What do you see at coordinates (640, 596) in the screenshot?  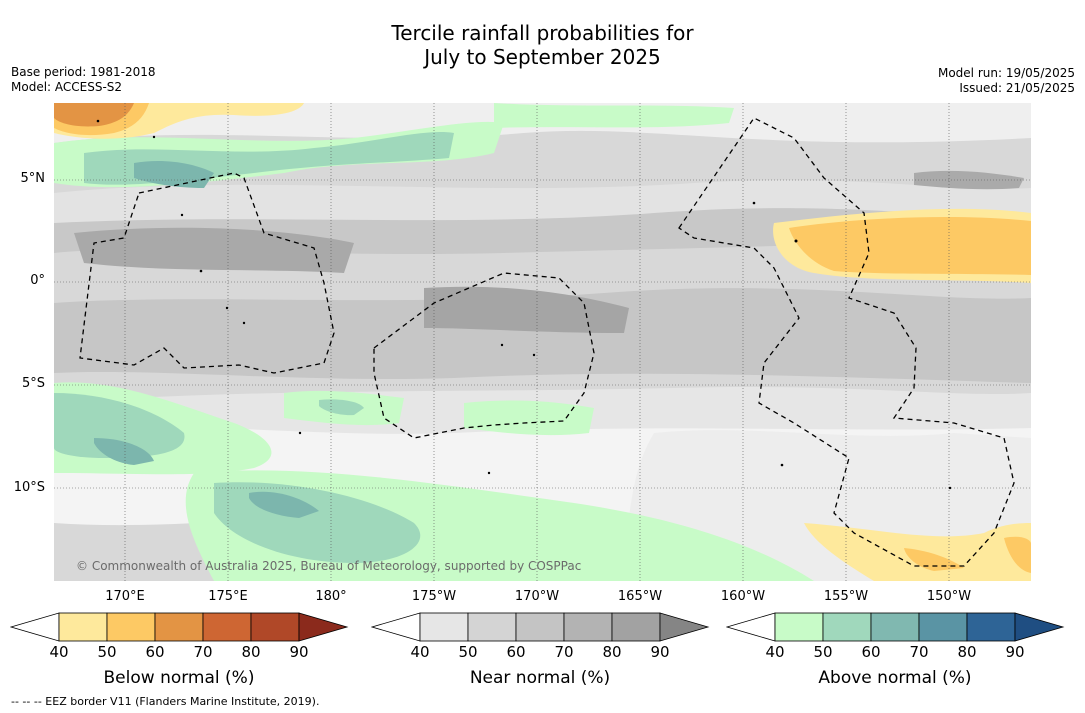 I see `lon-label-165w: 165°W` at bounding box center [640, 596].